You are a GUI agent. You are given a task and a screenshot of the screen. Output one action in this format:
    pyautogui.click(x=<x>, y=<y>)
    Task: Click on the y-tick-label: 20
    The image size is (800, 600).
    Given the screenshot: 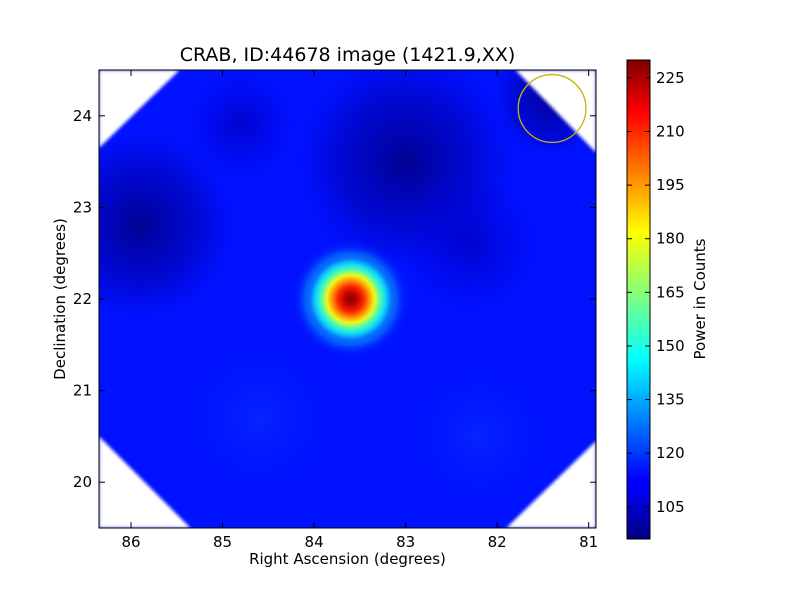 What is the action you would take?
    pyautogui.click(x=82, y=482)
    